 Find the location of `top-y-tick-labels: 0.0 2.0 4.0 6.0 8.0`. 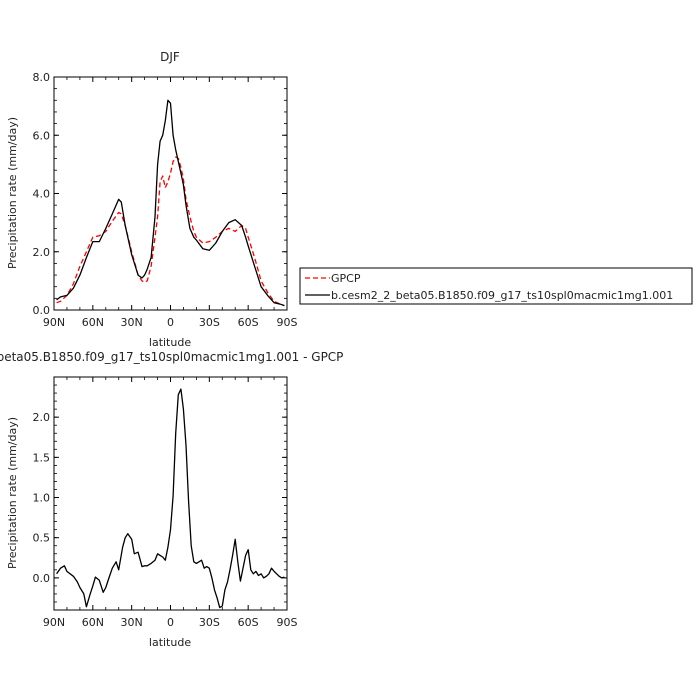

top-y-tick-labels: 0.0 2.0 4.0 6.0 8.0 is located at coordinates (42, 194).